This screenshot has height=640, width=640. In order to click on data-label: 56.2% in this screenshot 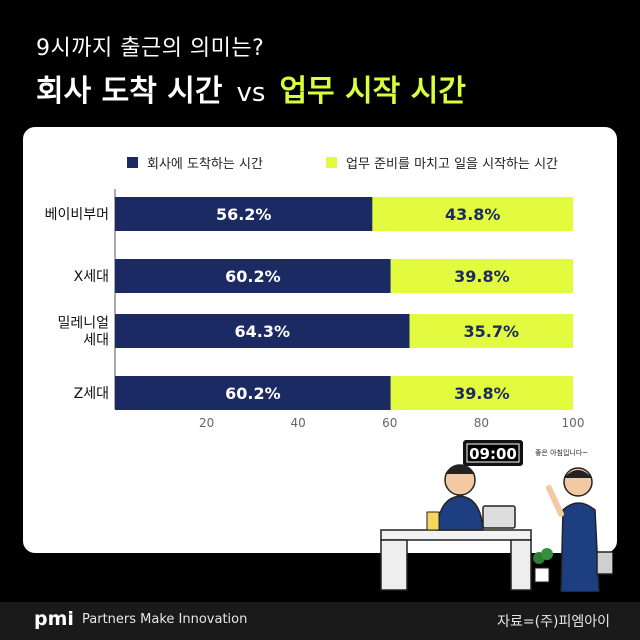, I will do `click(244, 214)`.